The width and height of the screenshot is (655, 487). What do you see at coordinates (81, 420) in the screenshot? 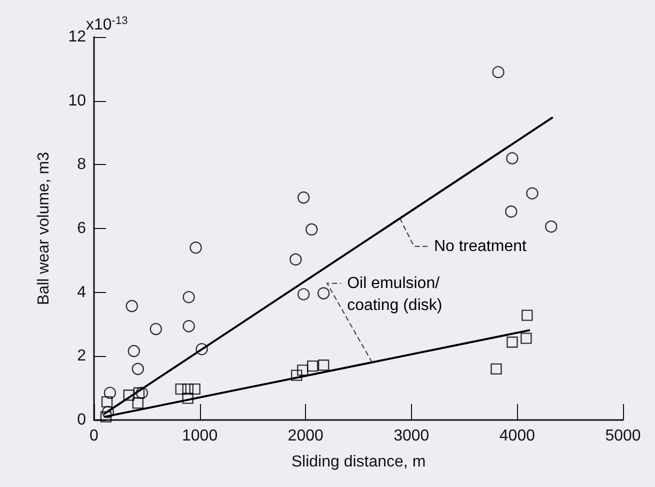
I see `y-tick-label: 0` at bounding box center [81, 420].